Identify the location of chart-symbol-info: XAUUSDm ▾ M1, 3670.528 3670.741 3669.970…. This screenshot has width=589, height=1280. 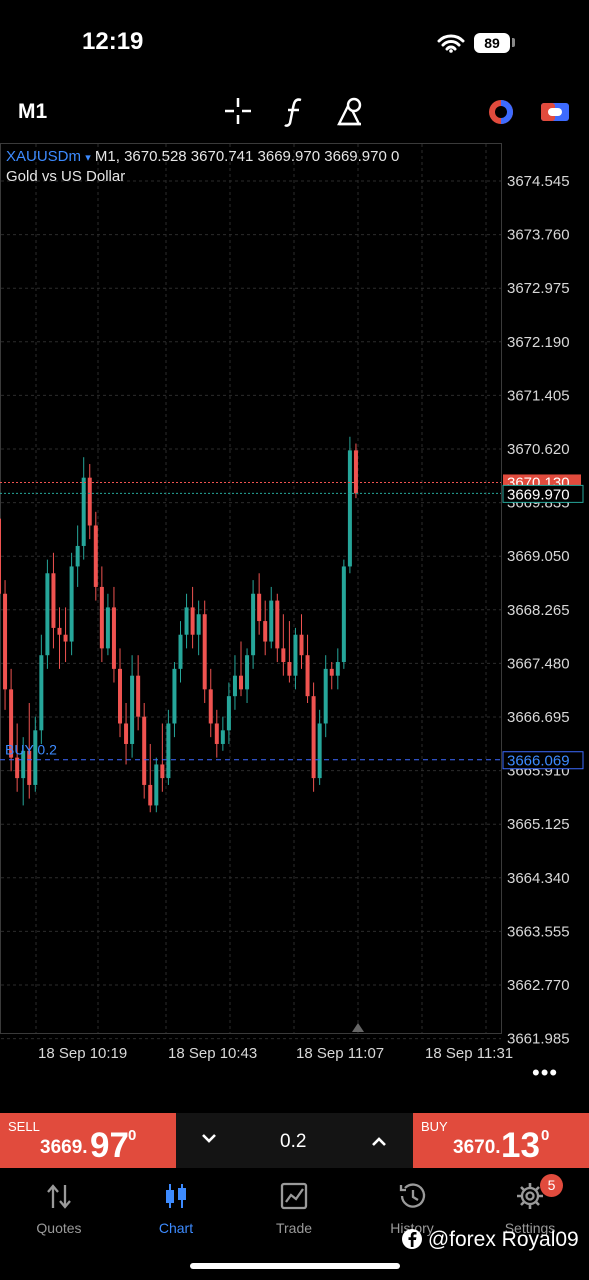
(202, 156).